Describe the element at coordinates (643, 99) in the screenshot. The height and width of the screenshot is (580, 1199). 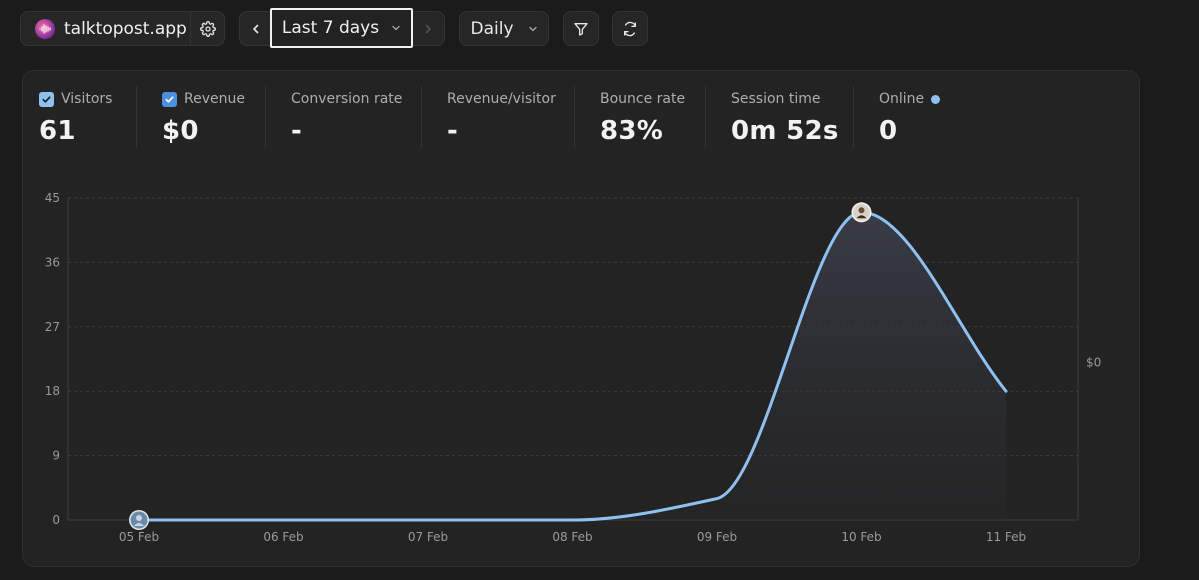
I see `bounce-rate-label: Bounce rate` at that location.